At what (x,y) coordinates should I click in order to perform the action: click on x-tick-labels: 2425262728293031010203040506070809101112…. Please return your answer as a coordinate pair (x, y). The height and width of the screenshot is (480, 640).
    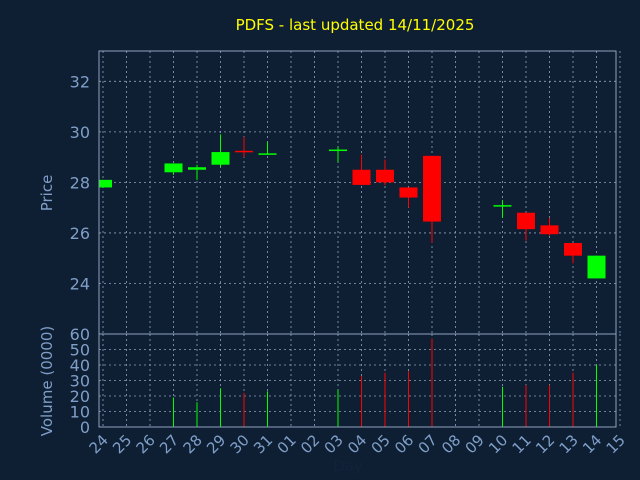
    Looking at the image, I should click on (357, 444).